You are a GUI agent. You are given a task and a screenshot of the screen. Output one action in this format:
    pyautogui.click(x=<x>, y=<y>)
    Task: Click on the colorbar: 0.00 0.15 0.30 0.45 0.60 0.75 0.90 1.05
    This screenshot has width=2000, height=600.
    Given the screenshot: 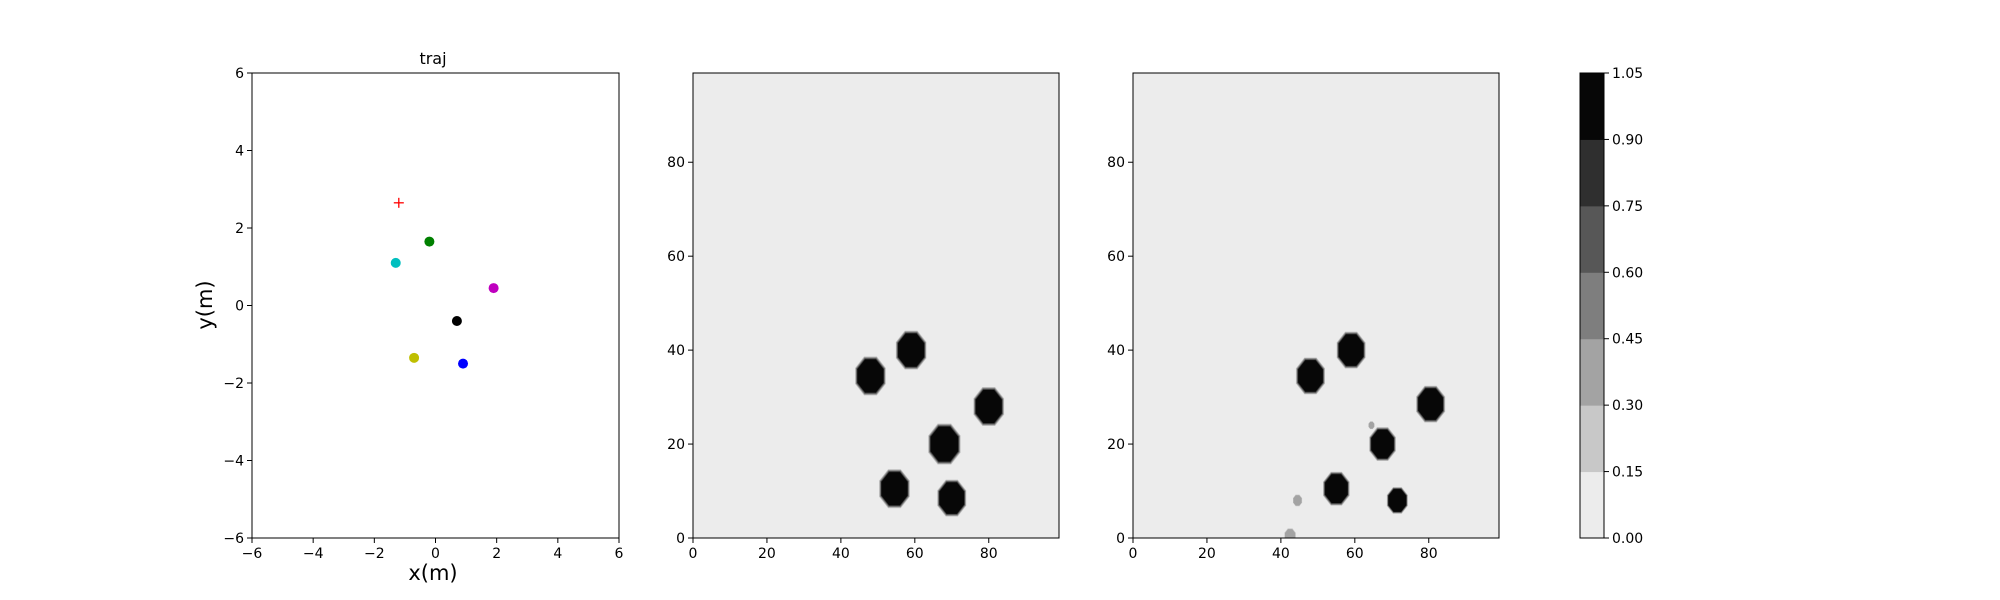 What is the action you would take?
    pyautogui.click(x=1611, y=306)
    